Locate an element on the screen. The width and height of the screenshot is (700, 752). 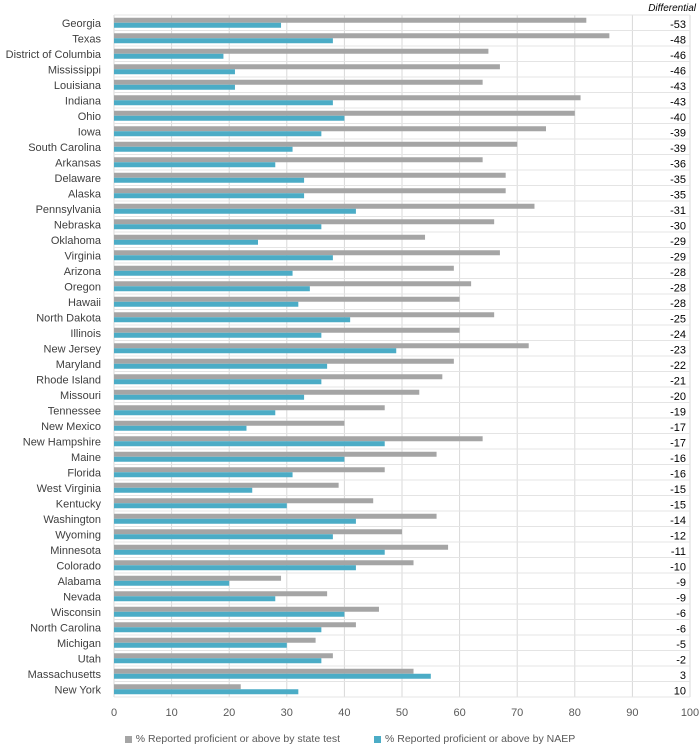
differential-value: -39 is located at coordinates (678, 133).